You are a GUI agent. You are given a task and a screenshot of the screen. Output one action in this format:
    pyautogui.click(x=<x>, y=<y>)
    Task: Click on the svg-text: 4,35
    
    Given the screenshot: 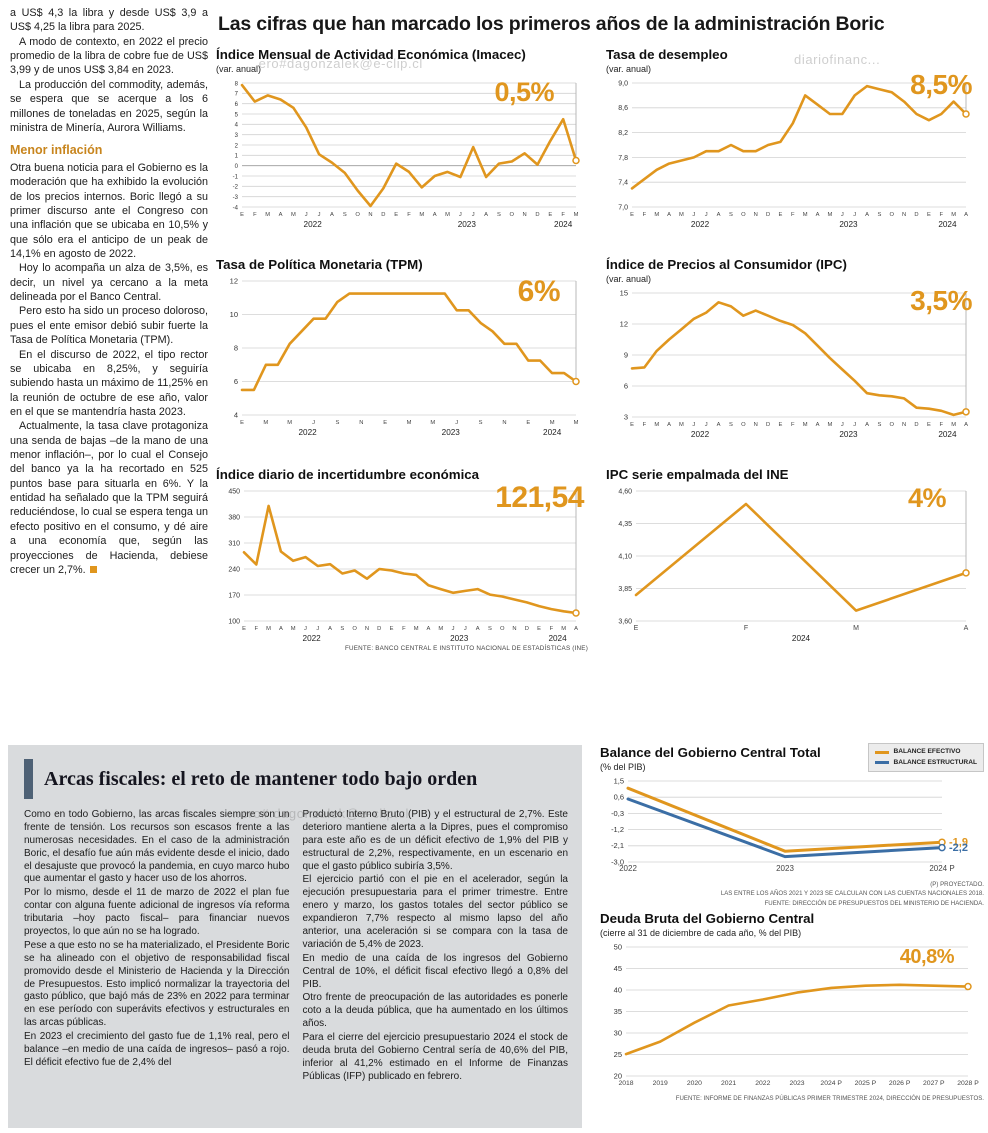 What is the action you would take?
    pyautogui.click(x=625, y=524)
    